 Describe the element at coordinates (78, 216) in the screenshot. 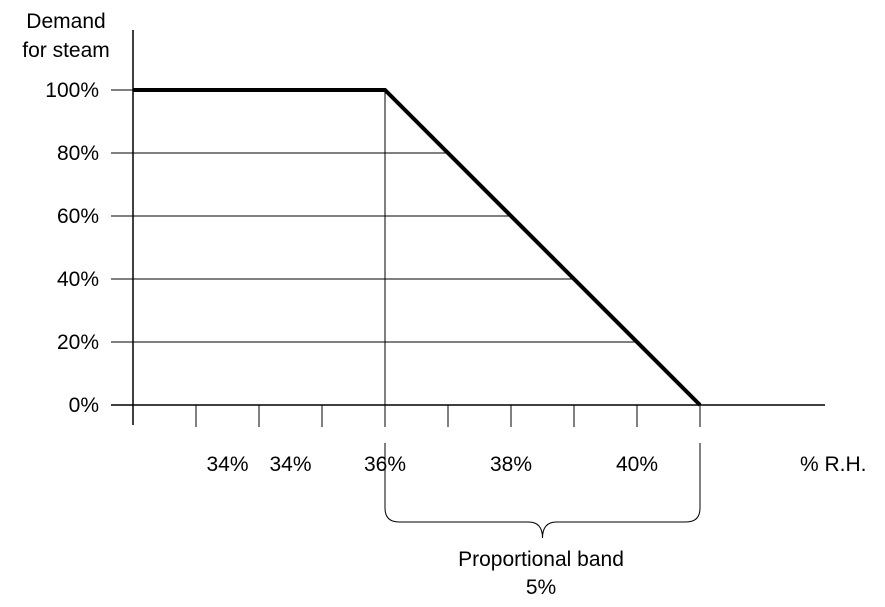

I see `y-tick-label: 60%` at that location.